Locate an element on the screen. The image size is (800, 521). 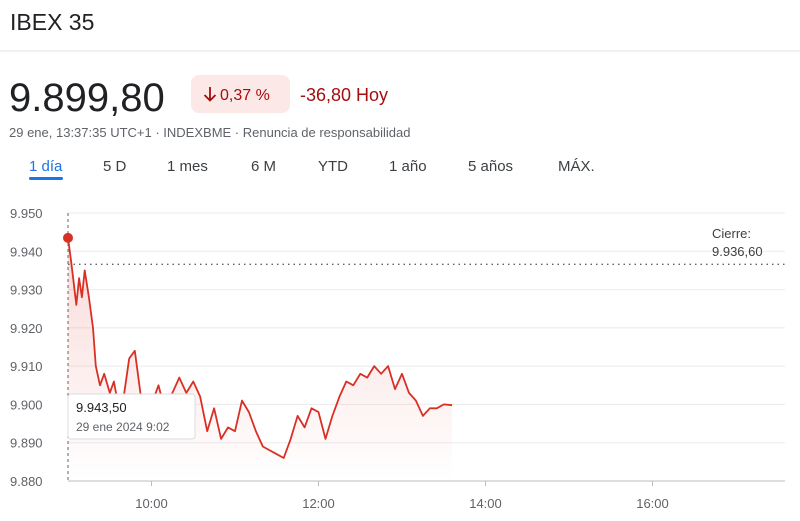
y-tick-label: 9.880 is located at coordinates (26, 481).